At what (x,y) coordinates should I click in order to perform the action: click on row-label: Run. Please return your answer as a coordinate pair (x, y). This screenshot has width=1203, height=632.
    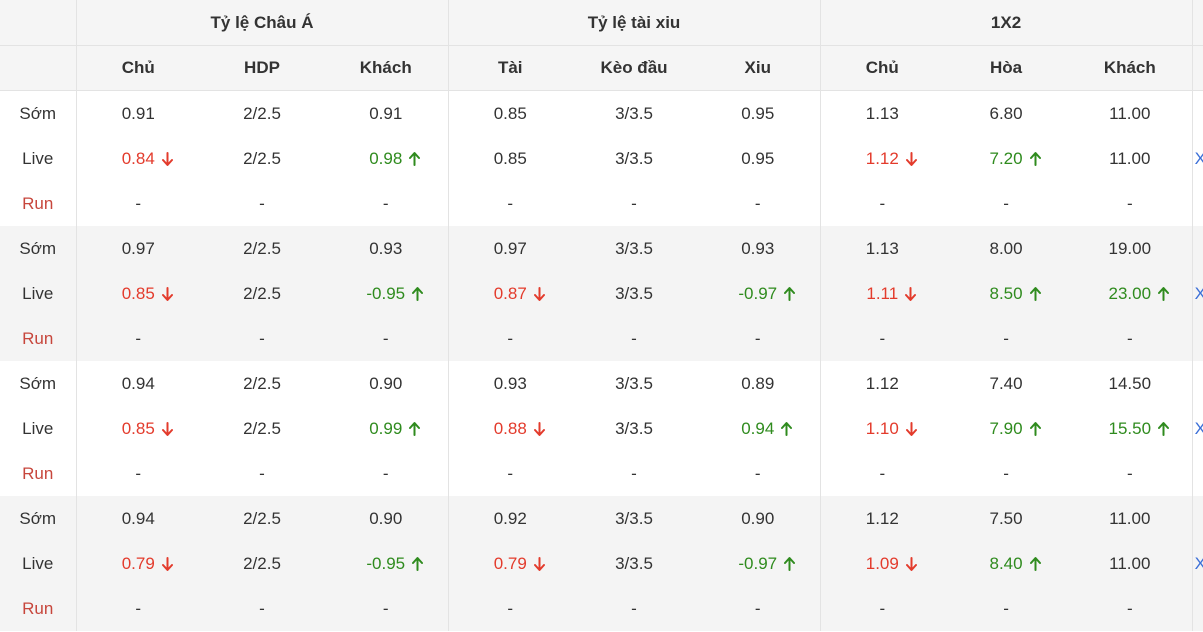
    Looking at the image, I should click on (38, 608).